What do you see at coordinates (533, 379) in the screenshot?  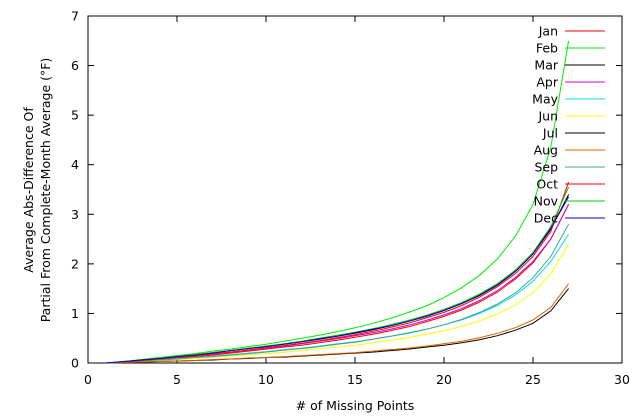 I see `x-tick-label: 25` at bounding box center [533, 379].